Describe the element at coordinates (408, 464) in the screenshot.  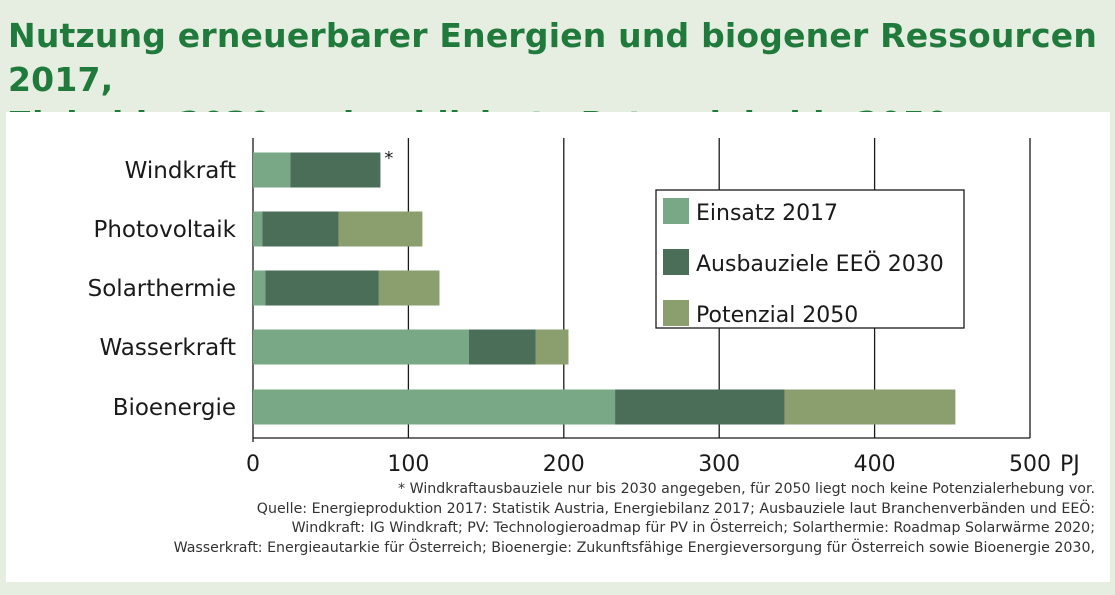
I see `x-tick-label: 100` at that location.